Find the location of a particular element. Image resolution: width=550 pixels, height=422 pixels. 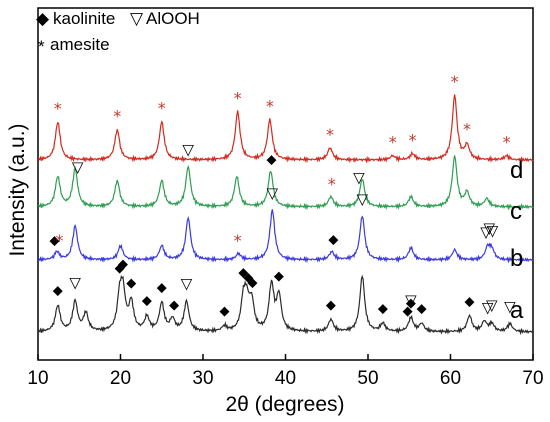

amesite-marker-8: * is located at coordinates (332, 183).